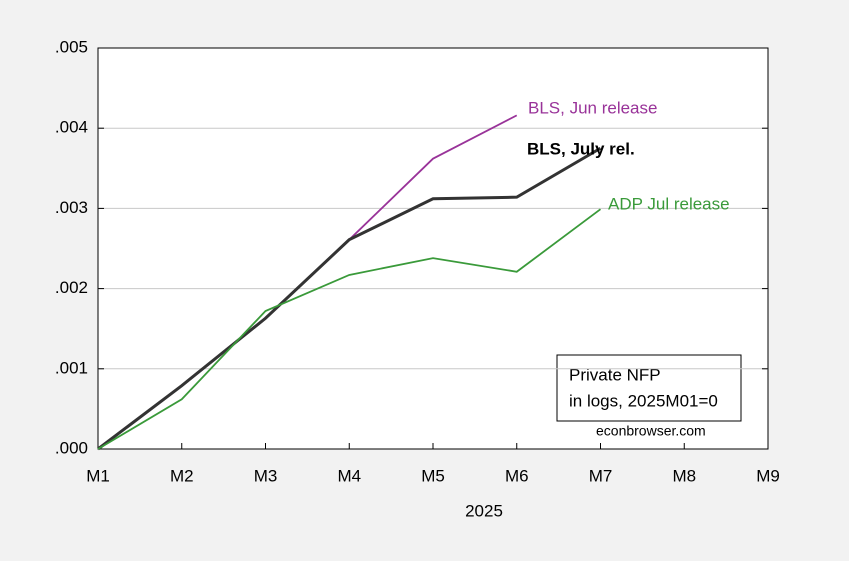 The image size is (849, 561). What do you see at coordinates (349, 475) in the screenshot?
I see `x-tick-label: M4` at bounding box center [349, 475].